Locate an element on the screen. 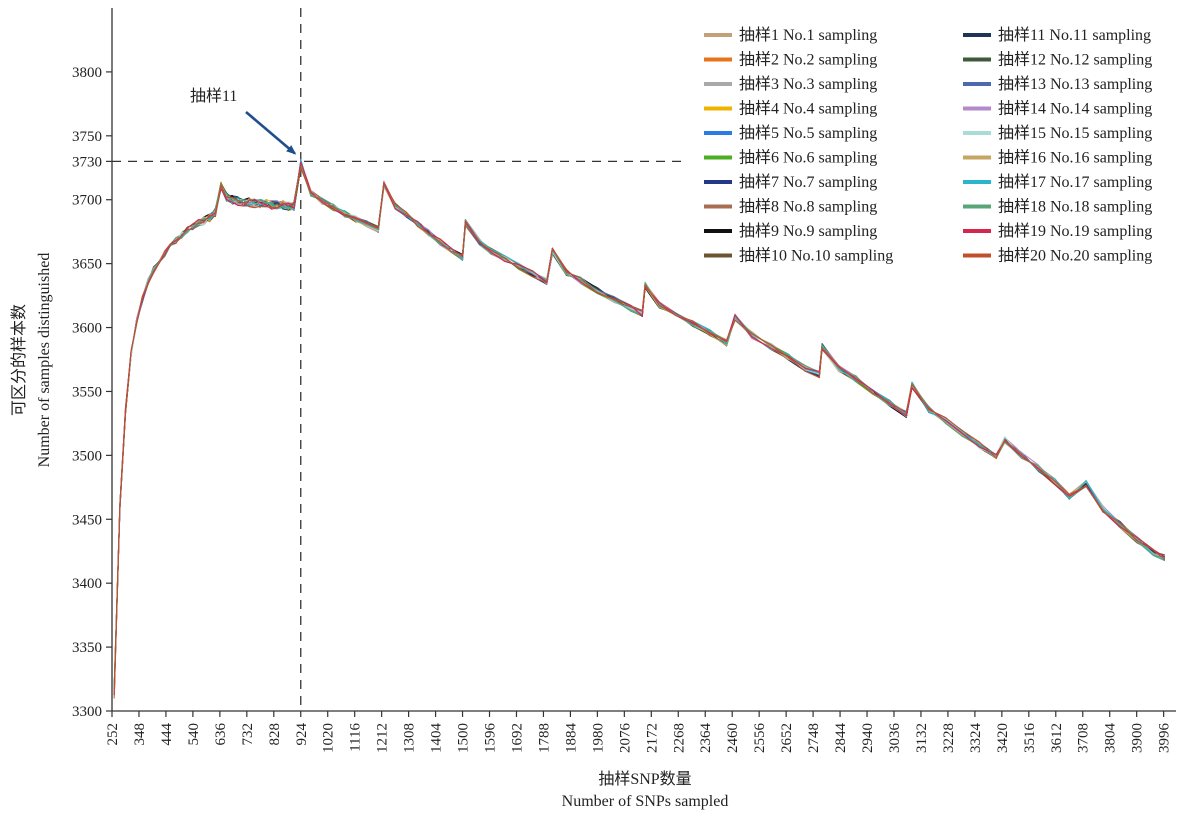 The width and height of the screenshot is (1193, 816). x-tick-label: 636 is located at coordinates (221, 734).